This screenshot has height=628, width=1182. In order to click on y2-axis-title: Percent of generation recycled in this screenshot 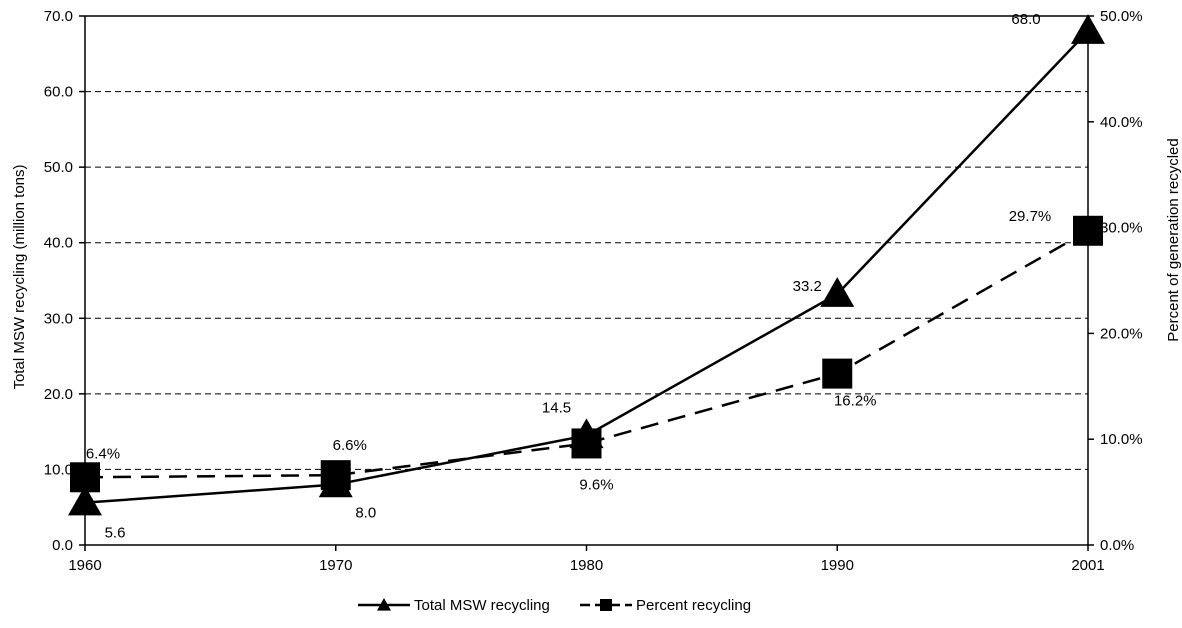, I will do `click(1173, 239)`.